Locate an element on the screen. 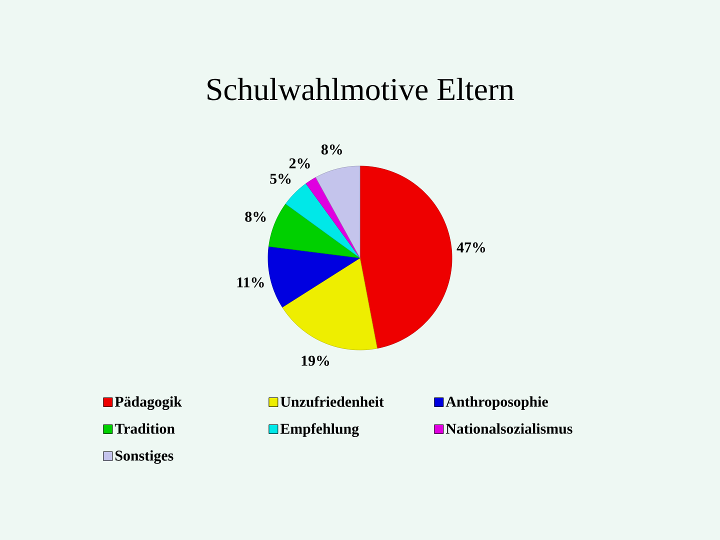  legend-label: Nationalsozialismus is located at coordinates (509, 428).